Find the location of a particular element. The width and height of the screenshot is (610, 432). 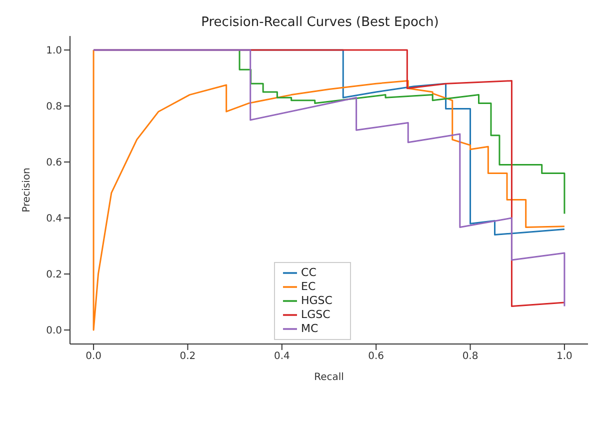

legend-label: HGSC is located at coordinates (316, 301).